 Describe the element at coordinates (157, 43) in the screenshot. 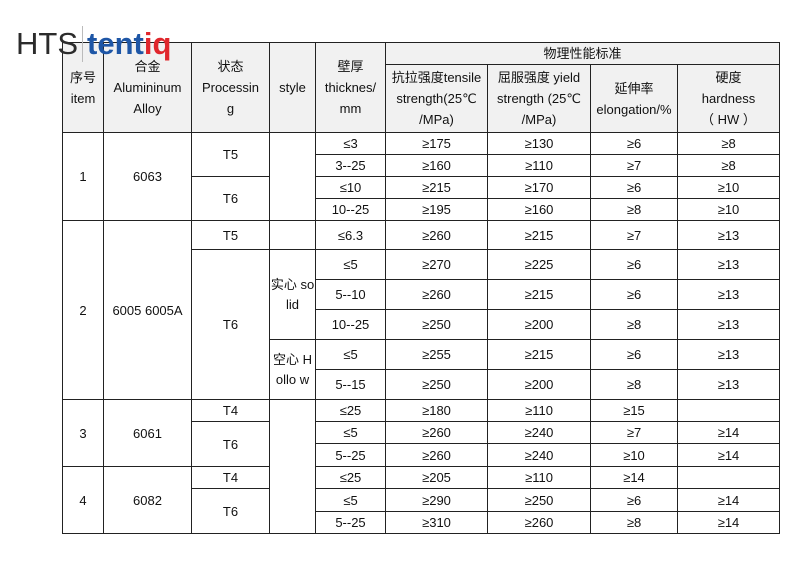

I see `logo-iq: iq` at that location.